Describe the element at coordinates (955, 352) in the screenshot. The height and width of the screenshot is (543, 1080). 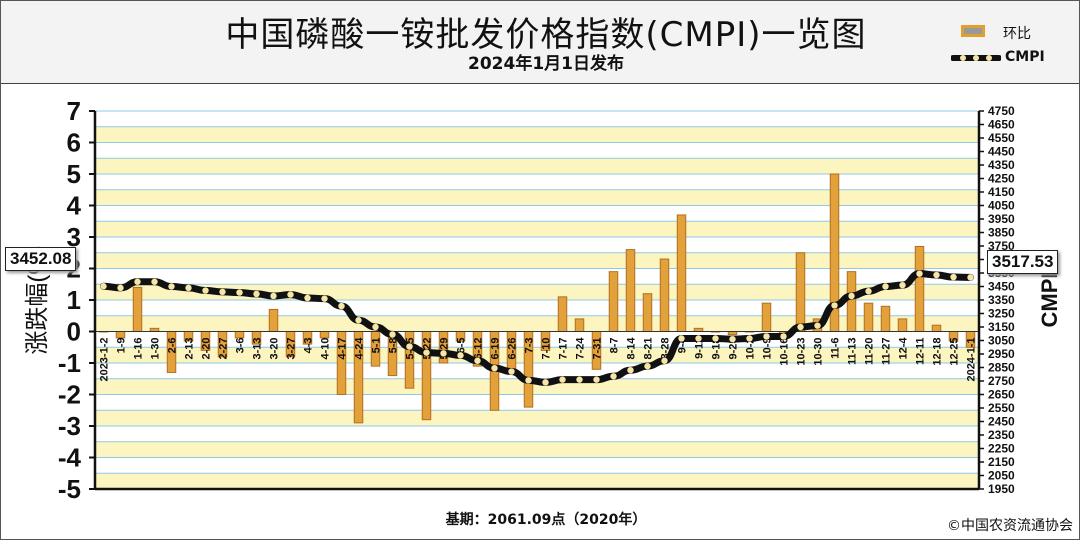
I see `x-tick-label: 12-25` at that location.